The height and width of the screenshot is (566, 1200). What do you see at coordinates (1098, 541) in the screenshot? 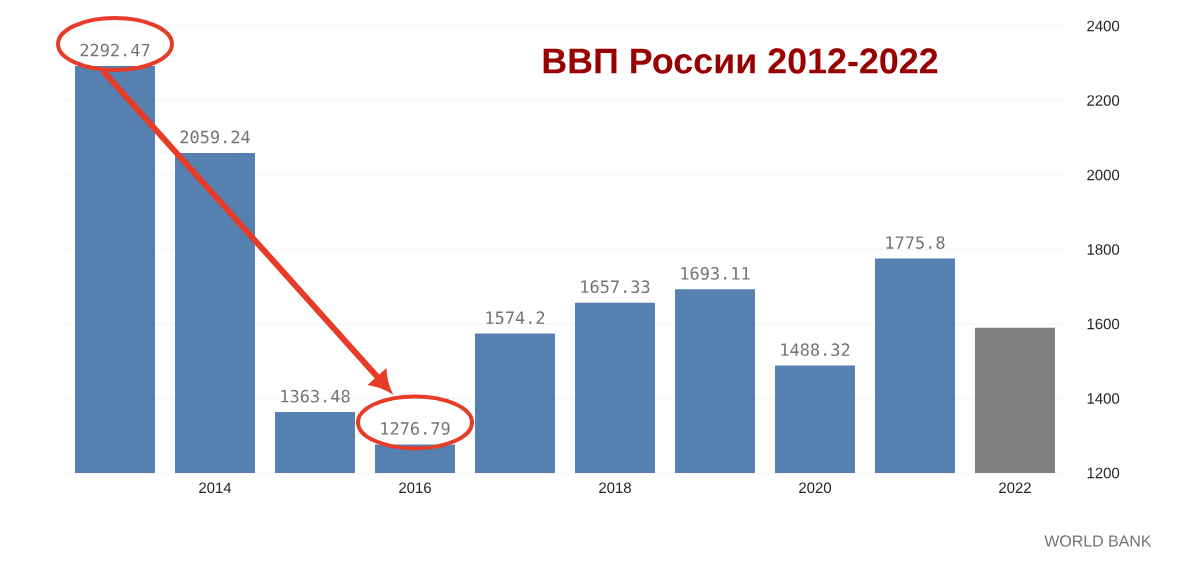
I see `text: WORLD BANK` at bounding box center [1098, 541].